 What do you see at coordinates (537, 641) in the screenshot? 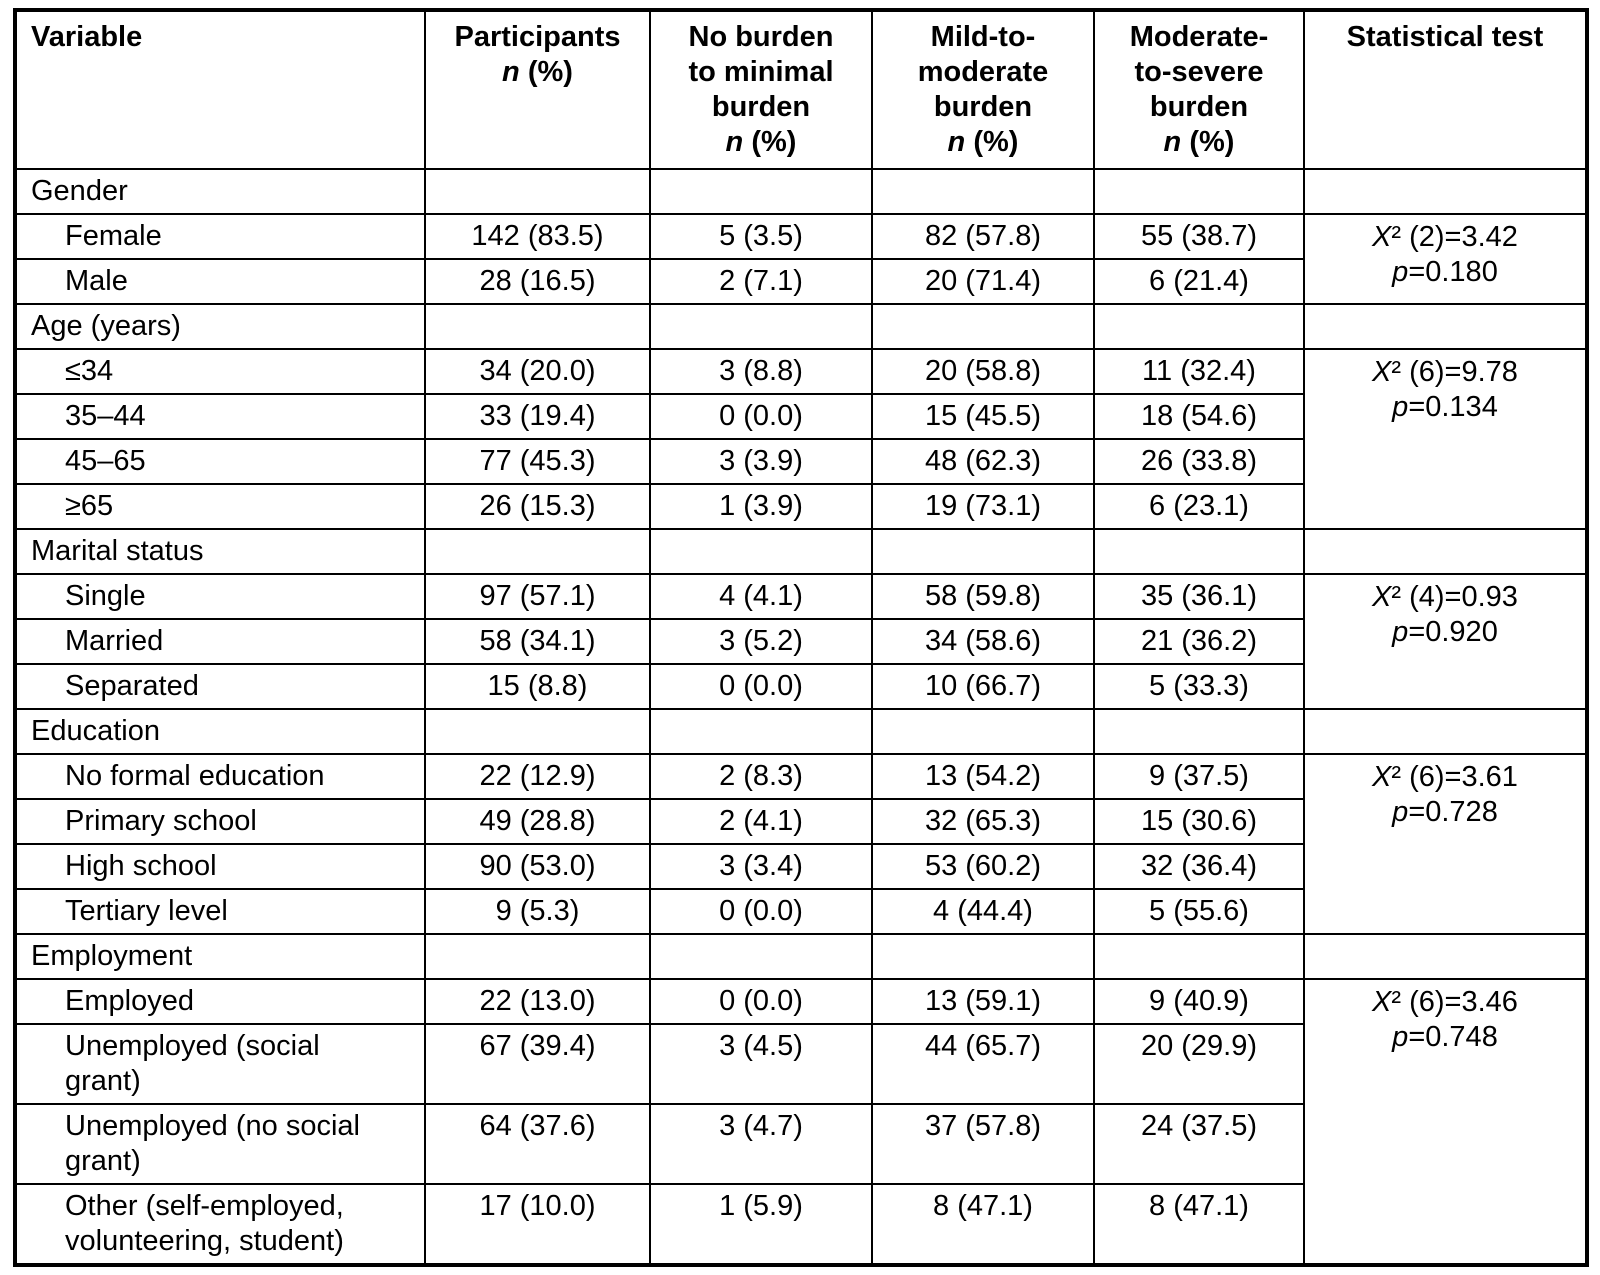
I see `participants-cell: 58 (34.1)` at bounding box center [537, 641].